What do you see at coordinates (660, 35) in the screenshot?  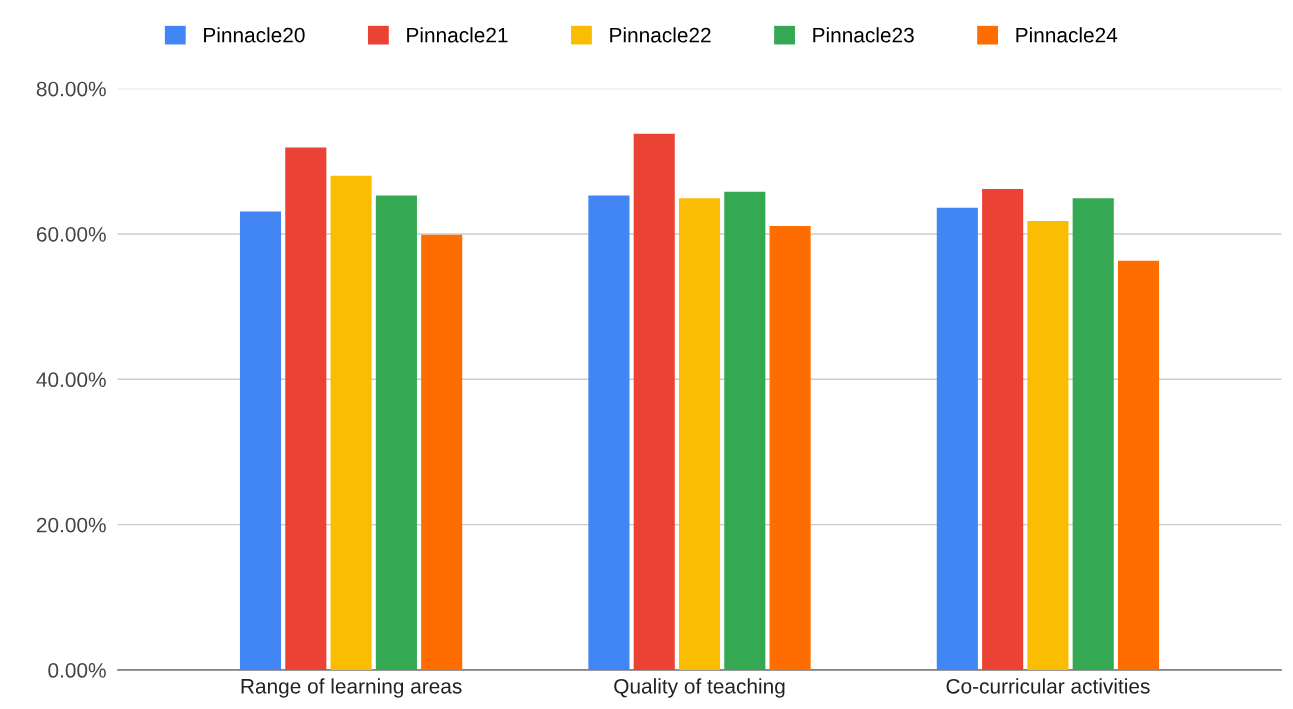 I see `legend-label: Pinnacle22` at bounding box center [660, 35].